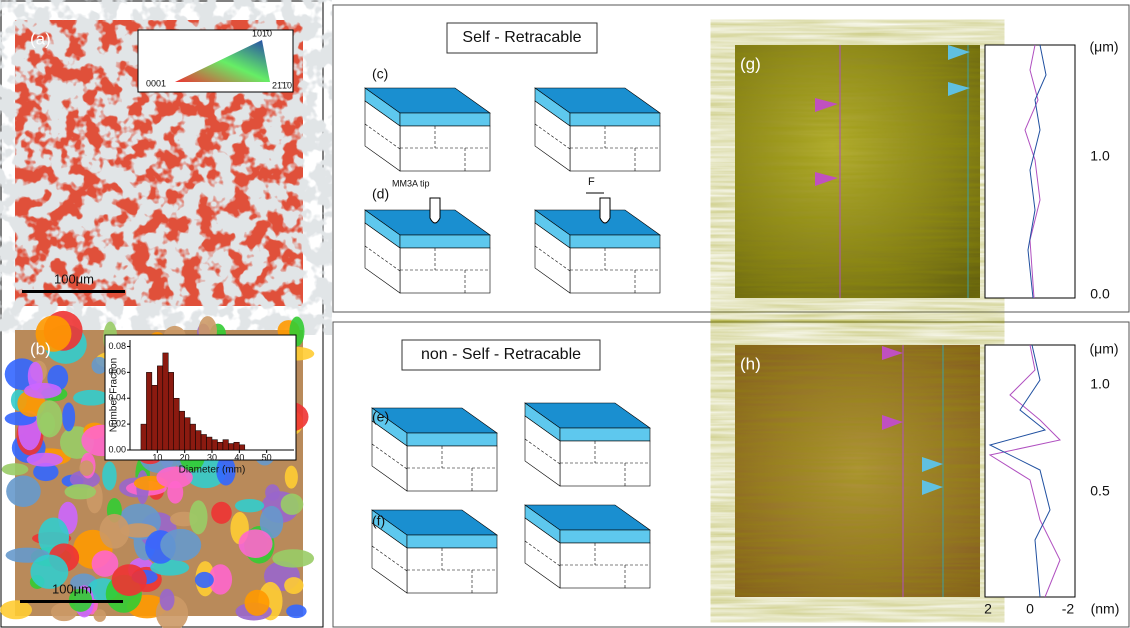  Describe the element at coordinates (1032, 171) in the screenshot. I see `profile-curve` at that location.